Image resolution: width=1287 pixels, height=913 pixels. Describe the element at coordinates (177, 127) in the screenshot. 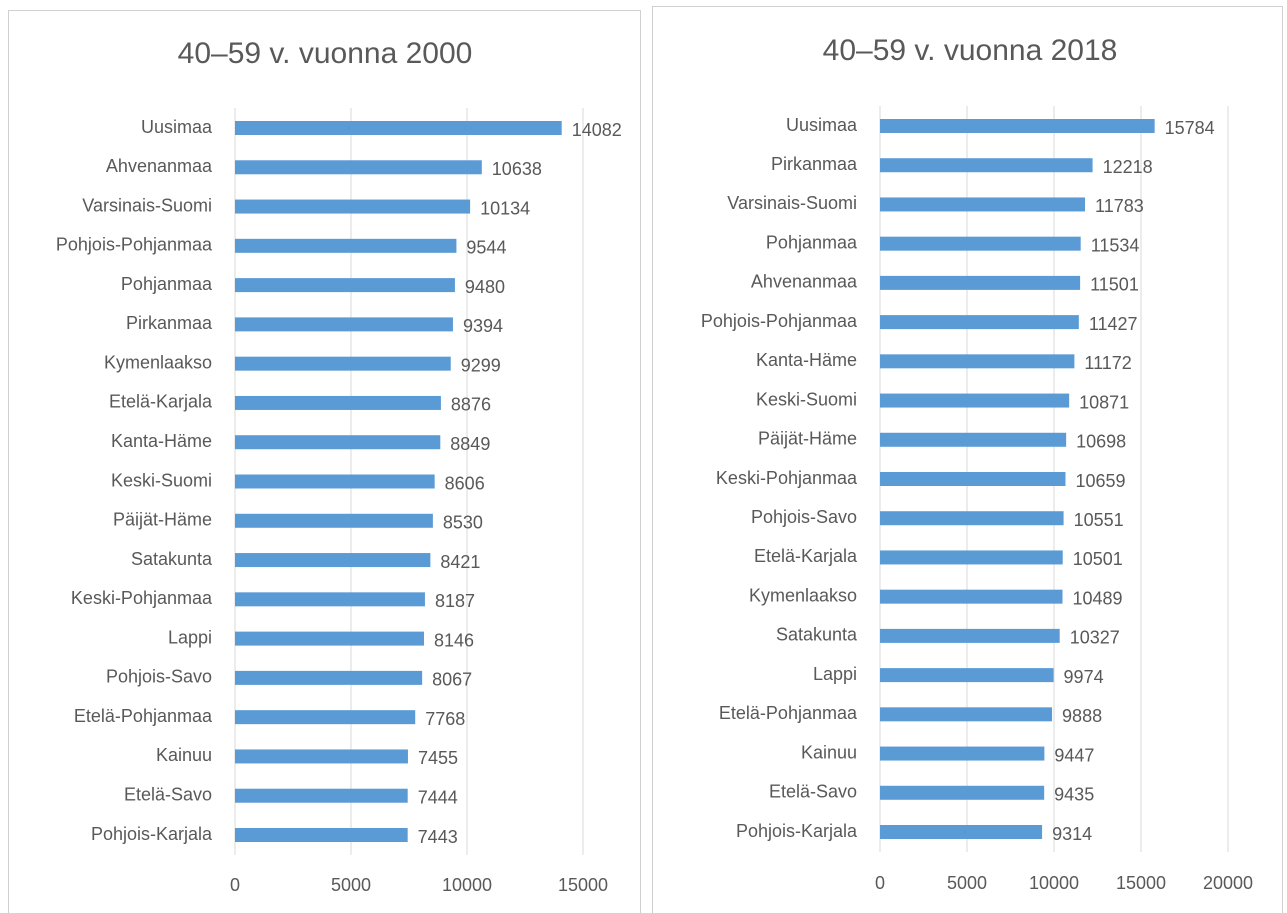

I see `y-tick-label: Uusimaa` at that location.